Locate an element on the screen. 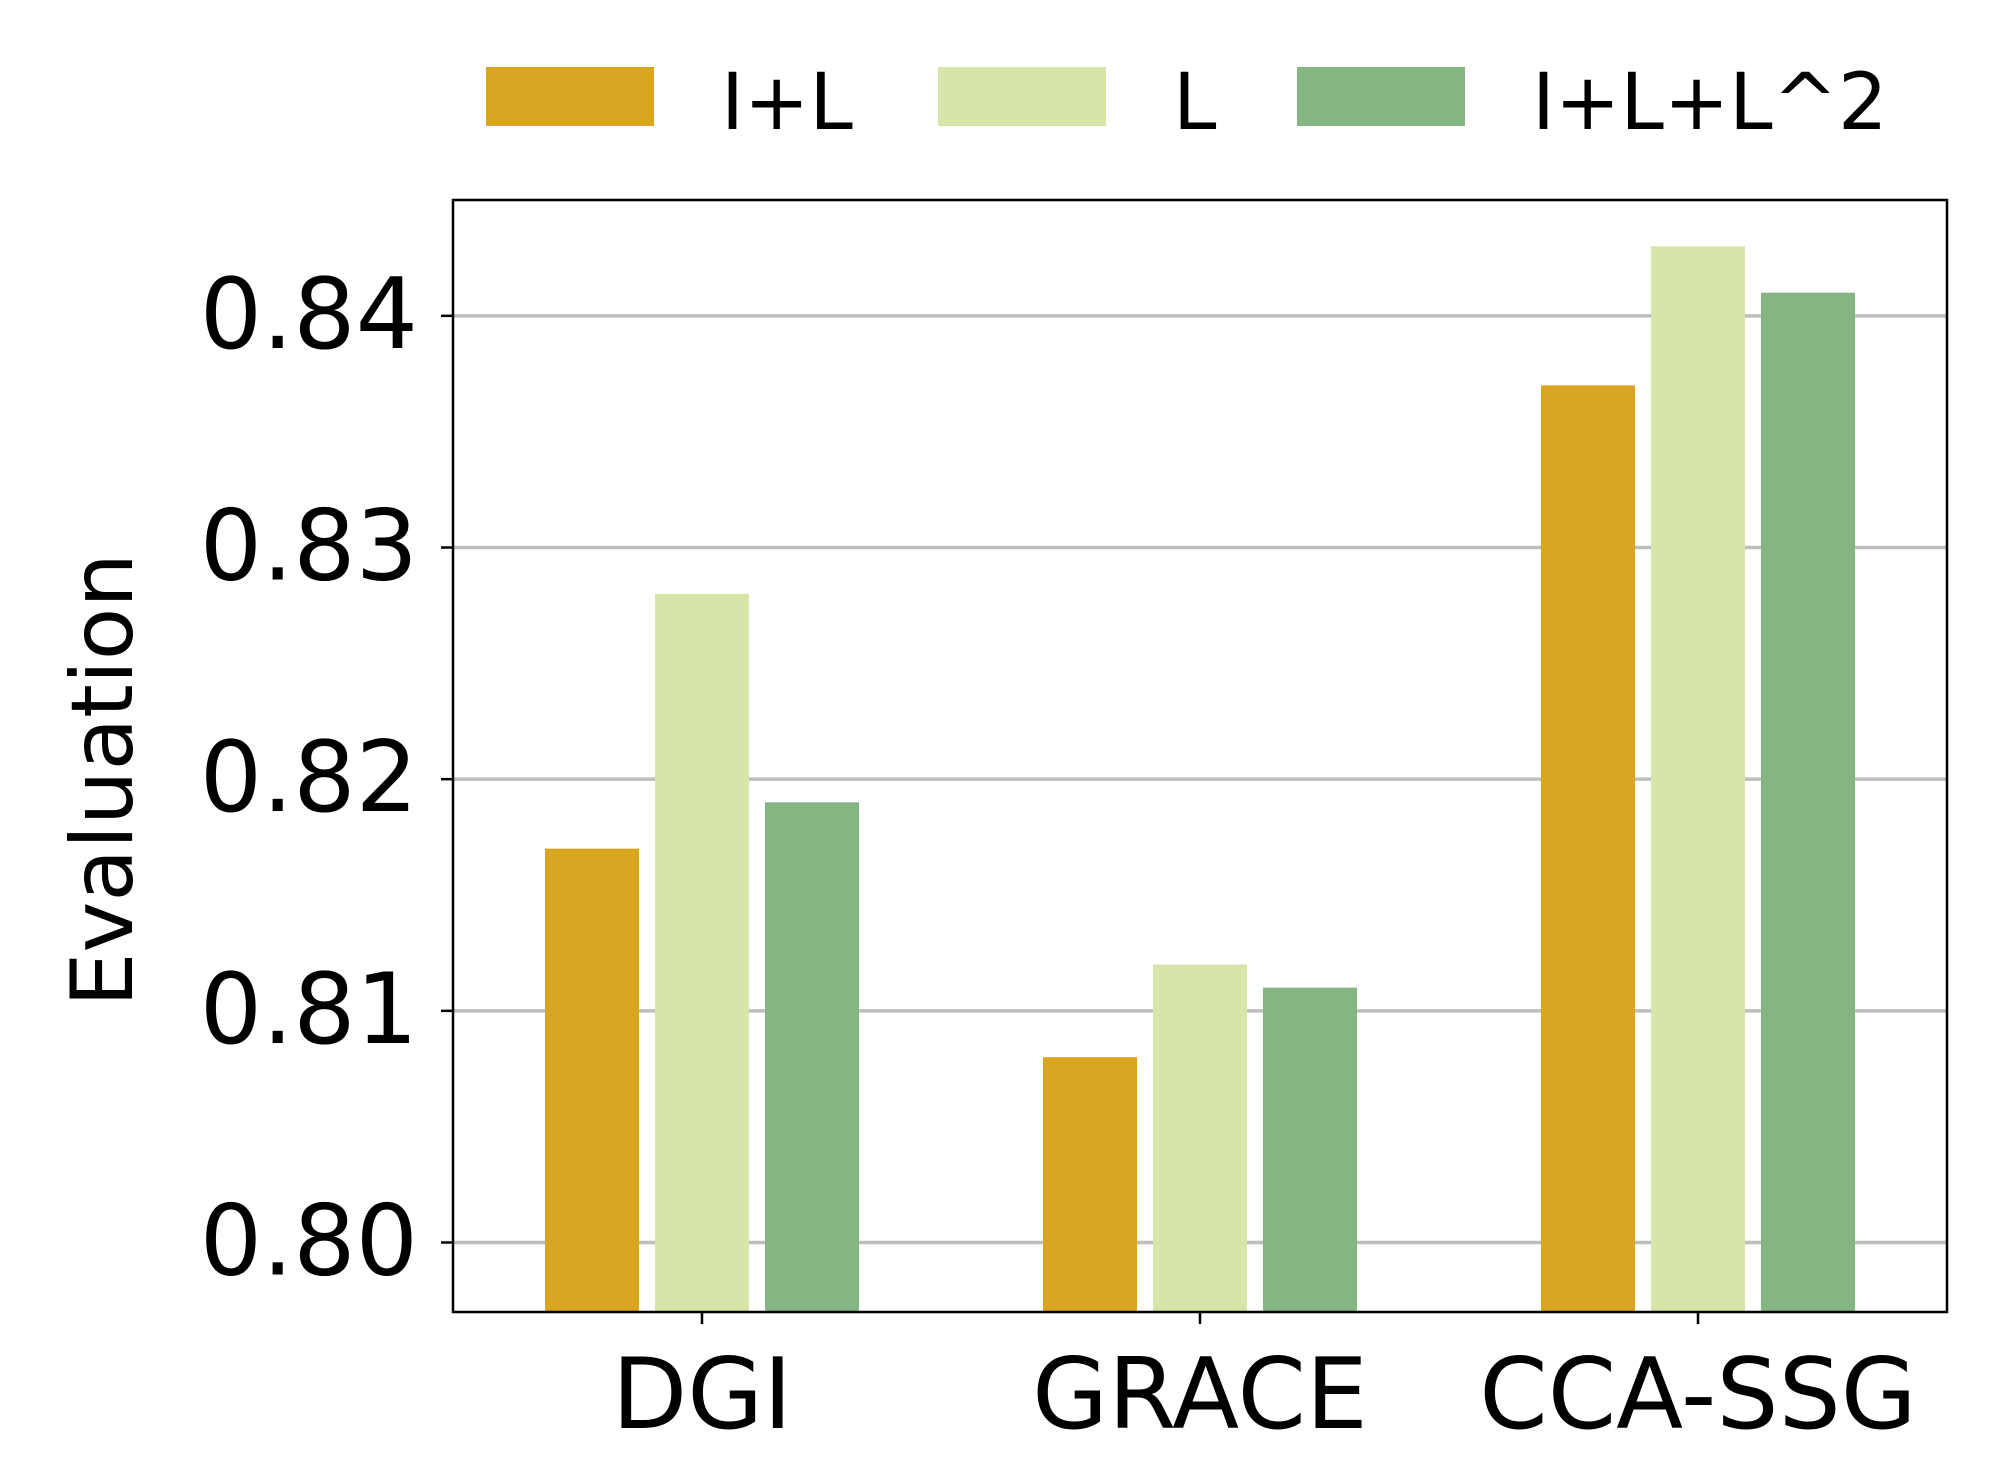  y-axis-ticks: 0.80 0.81 0.82 0.83 0.84 is located at coordinates (326, 778).